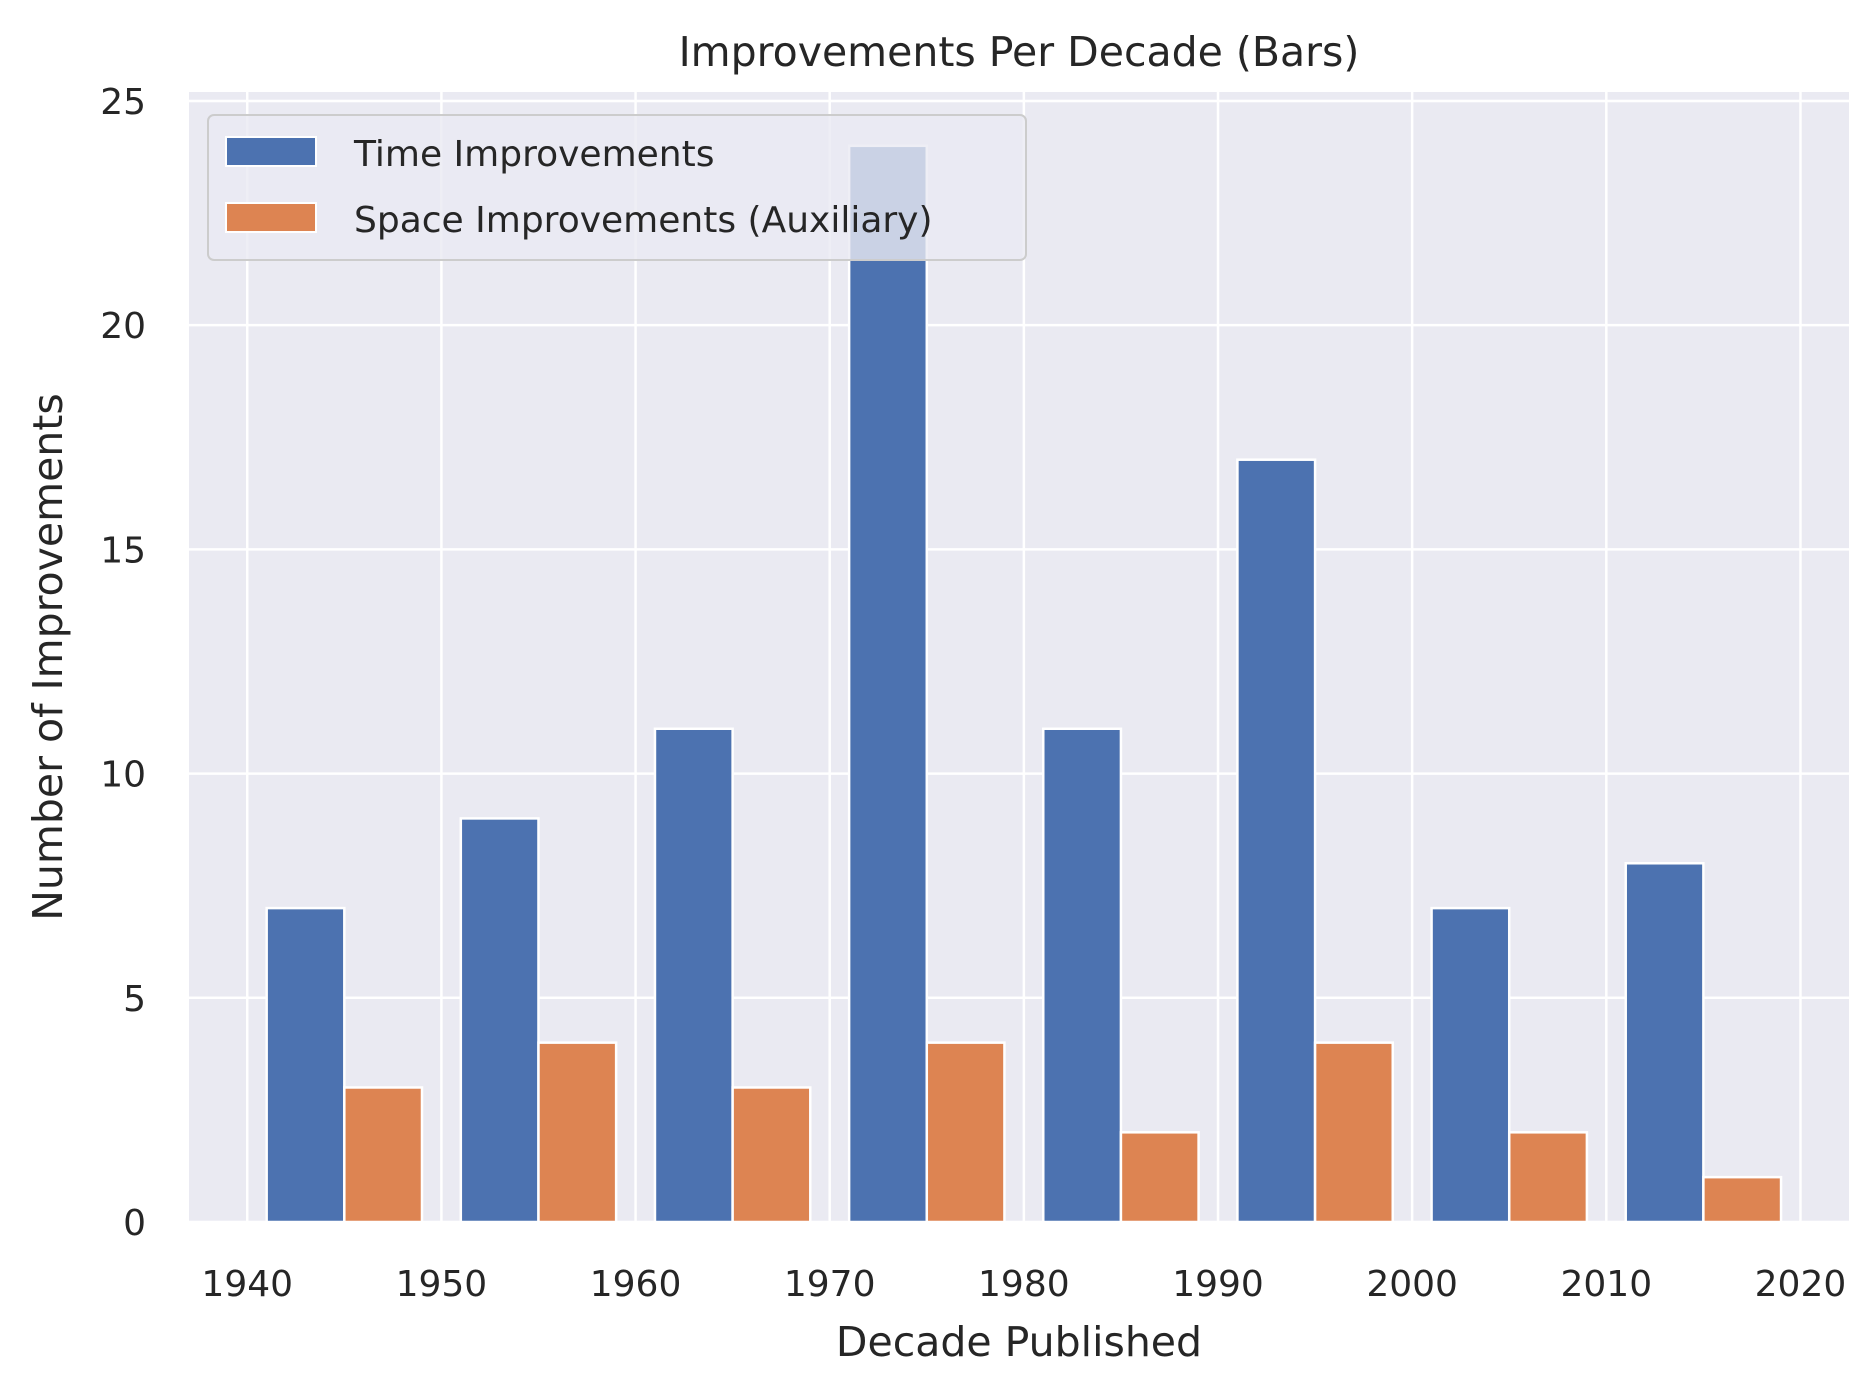 The width and height of the screenshot is (1870, 1391). I want to click on legend-label-time: Time Improvements, so click(533, 154).